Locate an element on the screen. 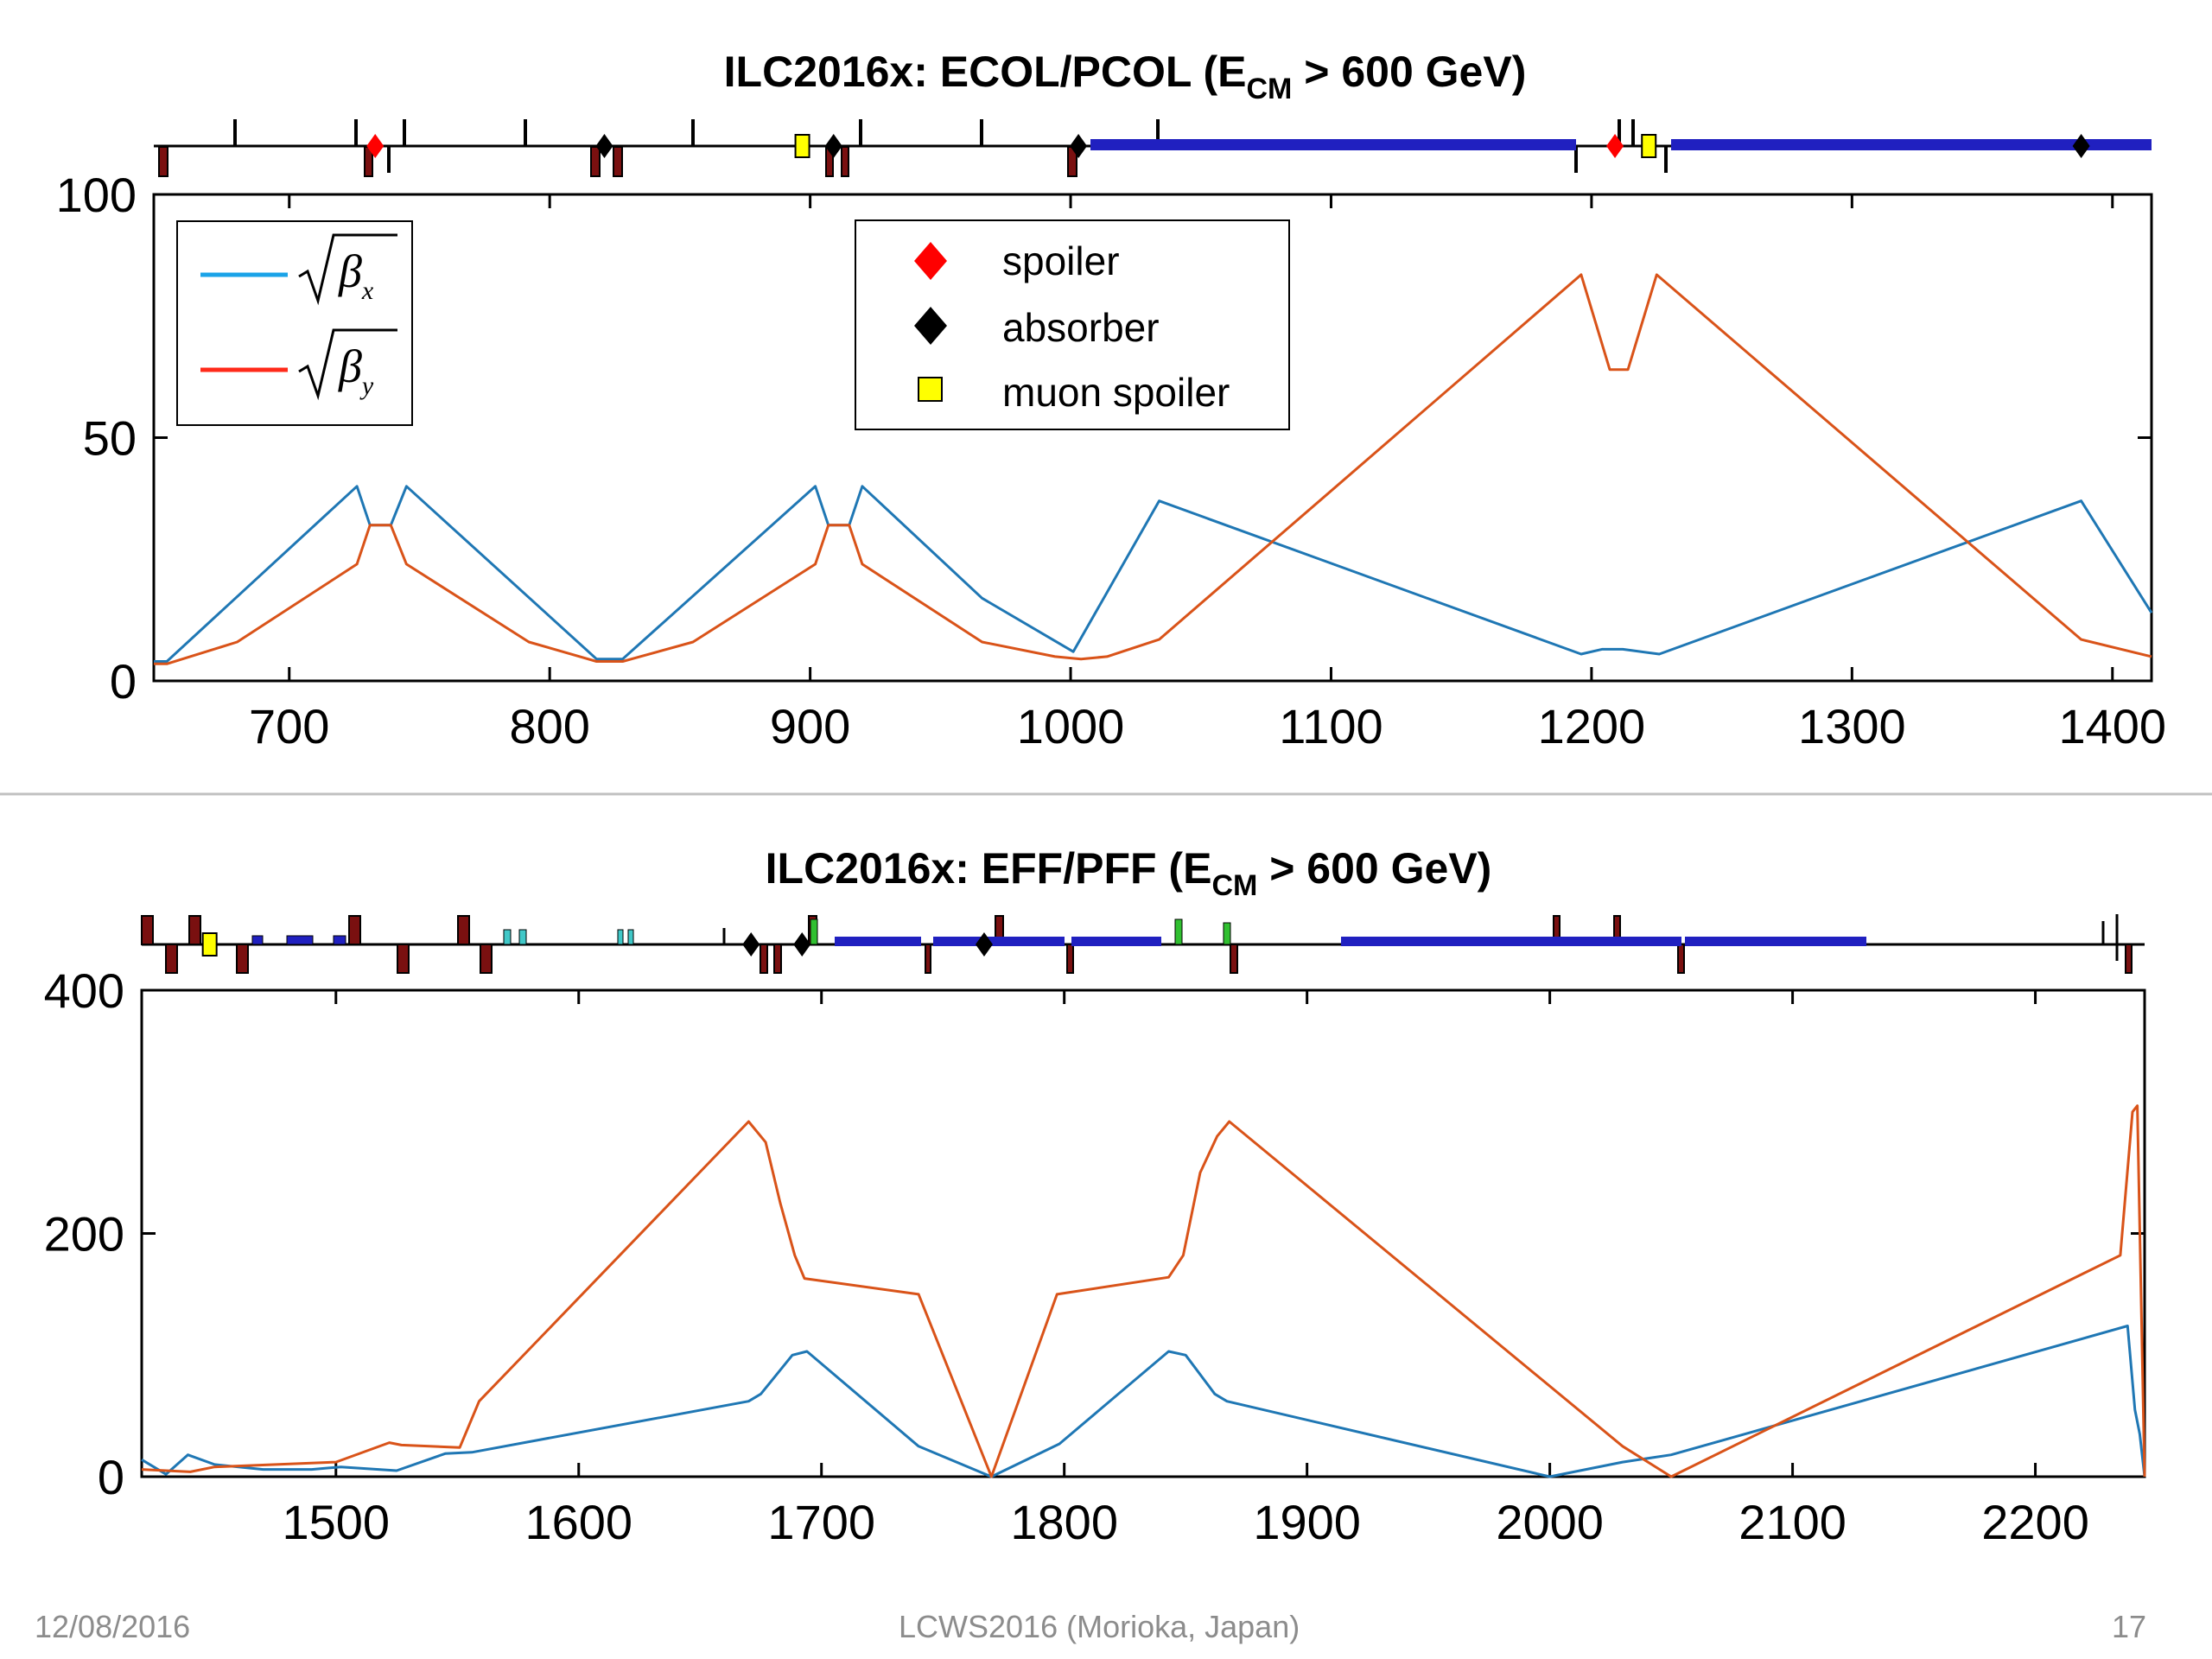  beta-legend: βx βy is located at coordinates (294, 323).